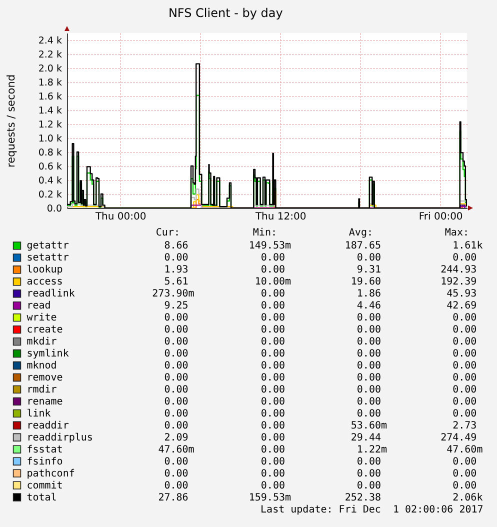 The image size is (497, 527). I want to click on legend-label: setattr, so click(47, 258).